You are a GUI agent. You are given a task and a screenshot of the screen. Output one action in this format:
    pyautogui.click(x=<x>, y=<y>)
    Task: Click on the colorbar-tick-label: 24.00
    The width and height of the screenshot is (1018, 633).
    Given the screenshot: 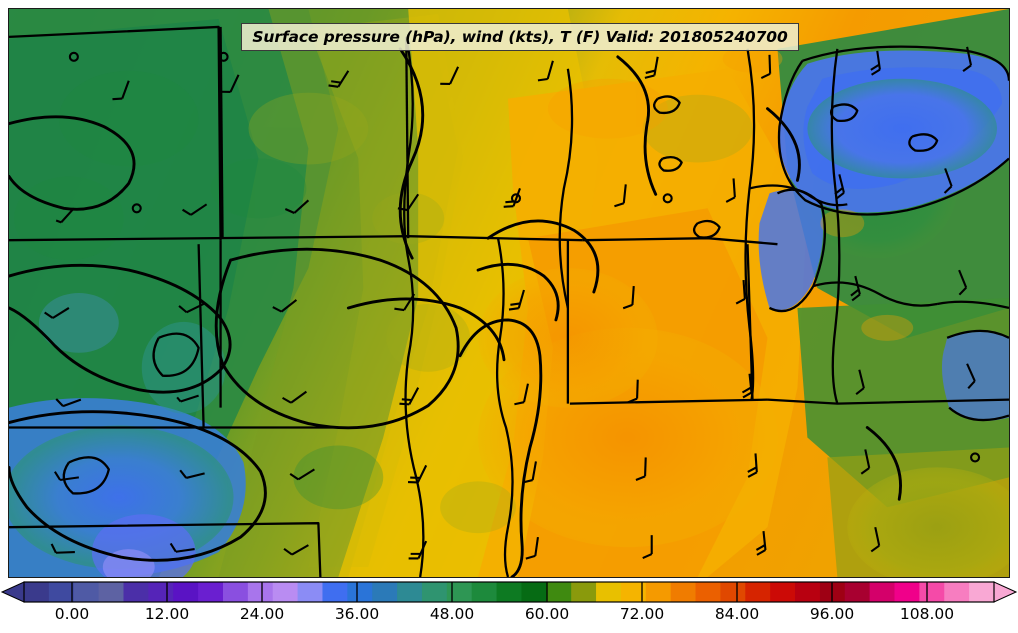 What is the action you would take?
    pyautogui.click(x=262, y=614)
    